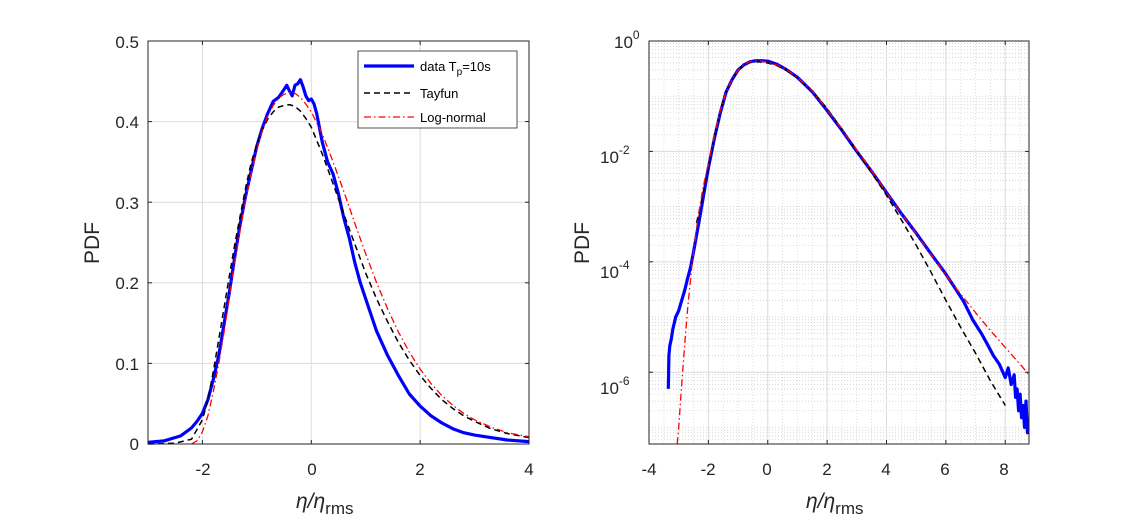 This screenshot has width=1138, height=525. I want to click on legend-label-data-main: data T, so click(438, 66).